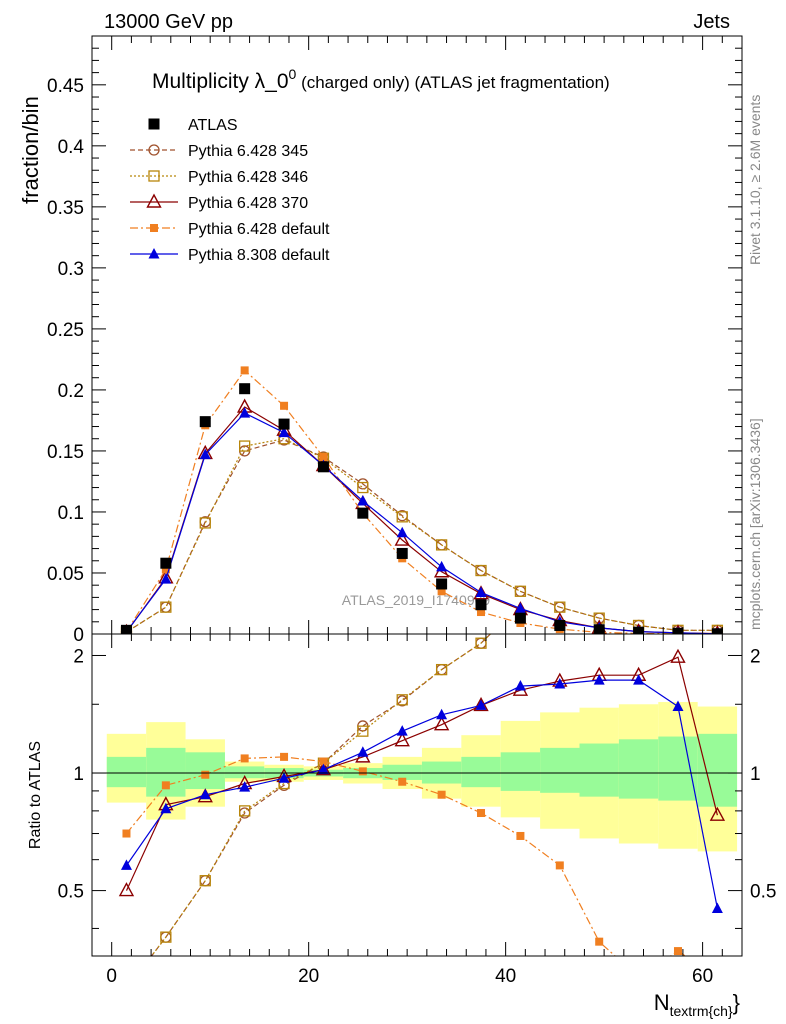  Describe the element at coordinates (505, 976) in the screenshot. I see `ratio-x-tick-label: 40` at that location.